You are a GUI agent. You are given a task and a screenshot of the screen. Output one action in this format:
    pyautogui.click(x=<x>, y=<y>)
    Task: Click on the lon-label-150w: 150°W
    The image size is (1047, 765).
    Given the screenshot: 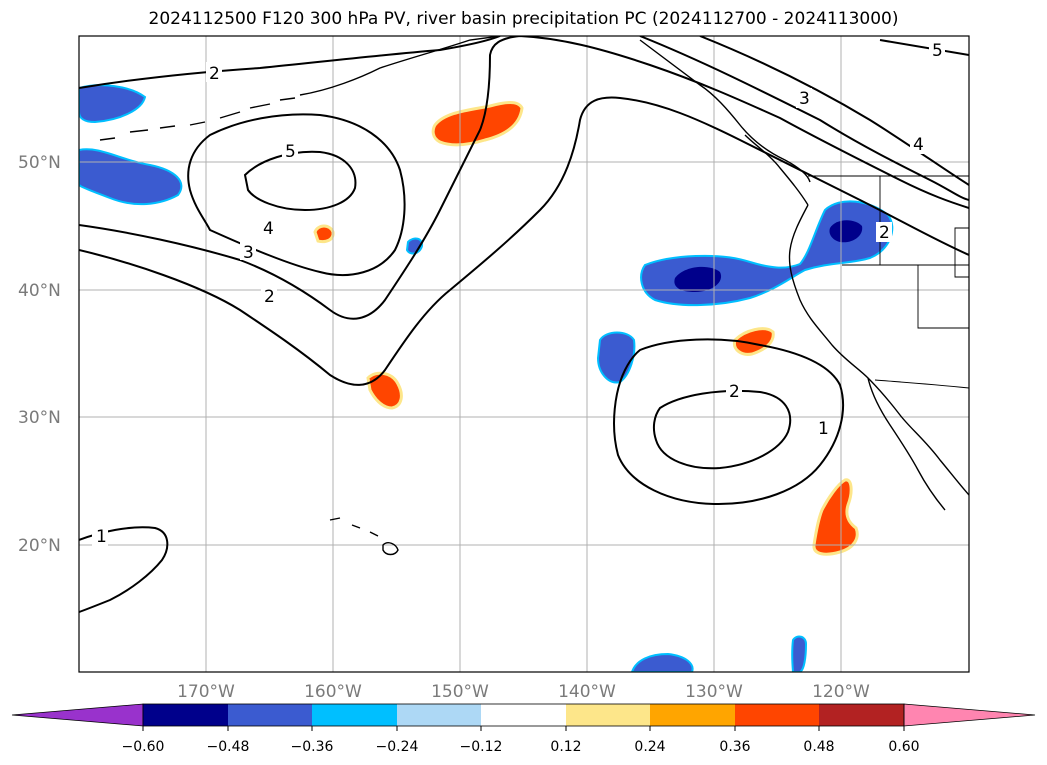 What is the action you would take?
    pyautogui.click(x=460, y=692)
    